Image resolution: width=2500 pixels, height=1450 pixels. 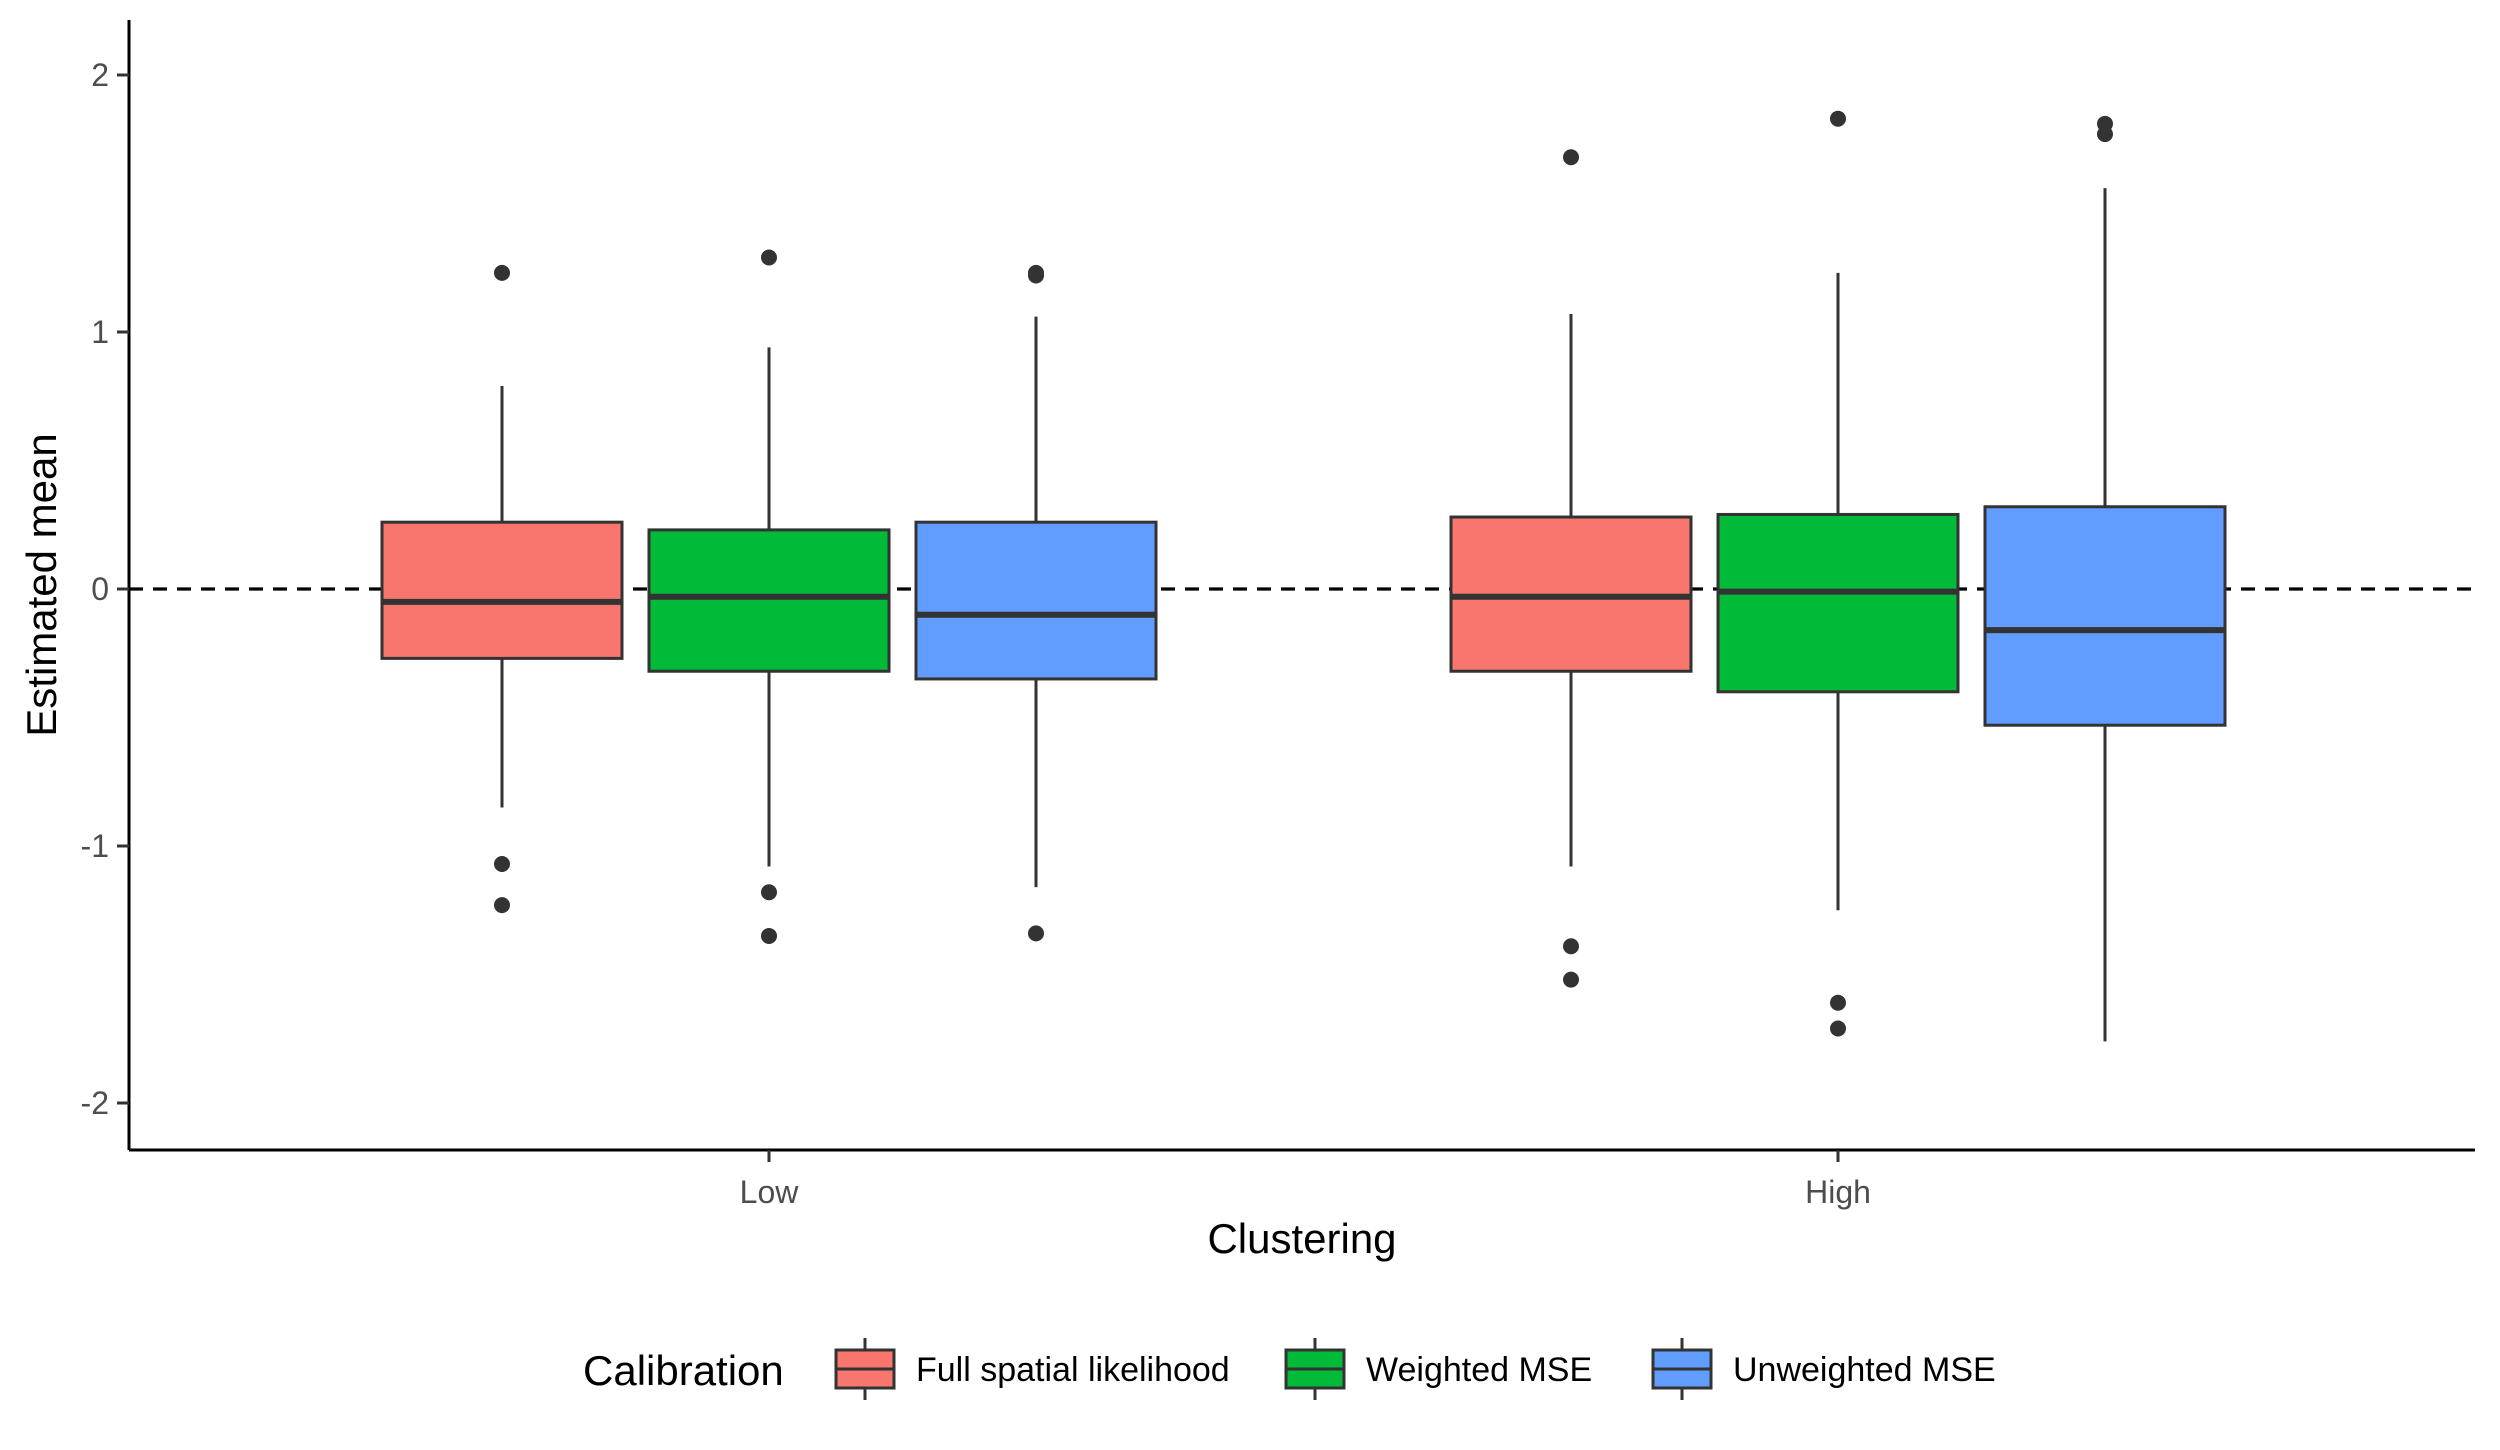 I want to click on y-axis-title: Estimated mean, so click(x=41, y=584).